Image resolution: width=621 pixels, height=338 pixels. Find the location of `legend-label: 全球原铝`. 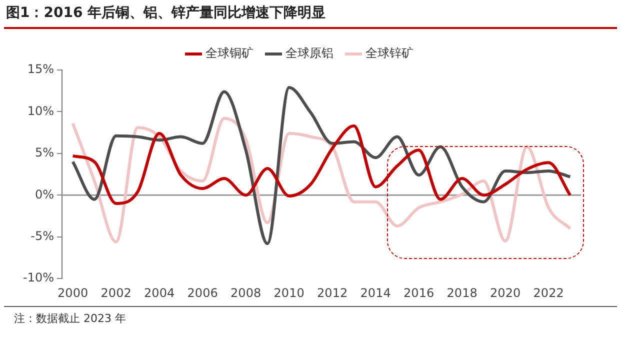

legend-label: 全球原铝 is located at coordinates (310, 53).